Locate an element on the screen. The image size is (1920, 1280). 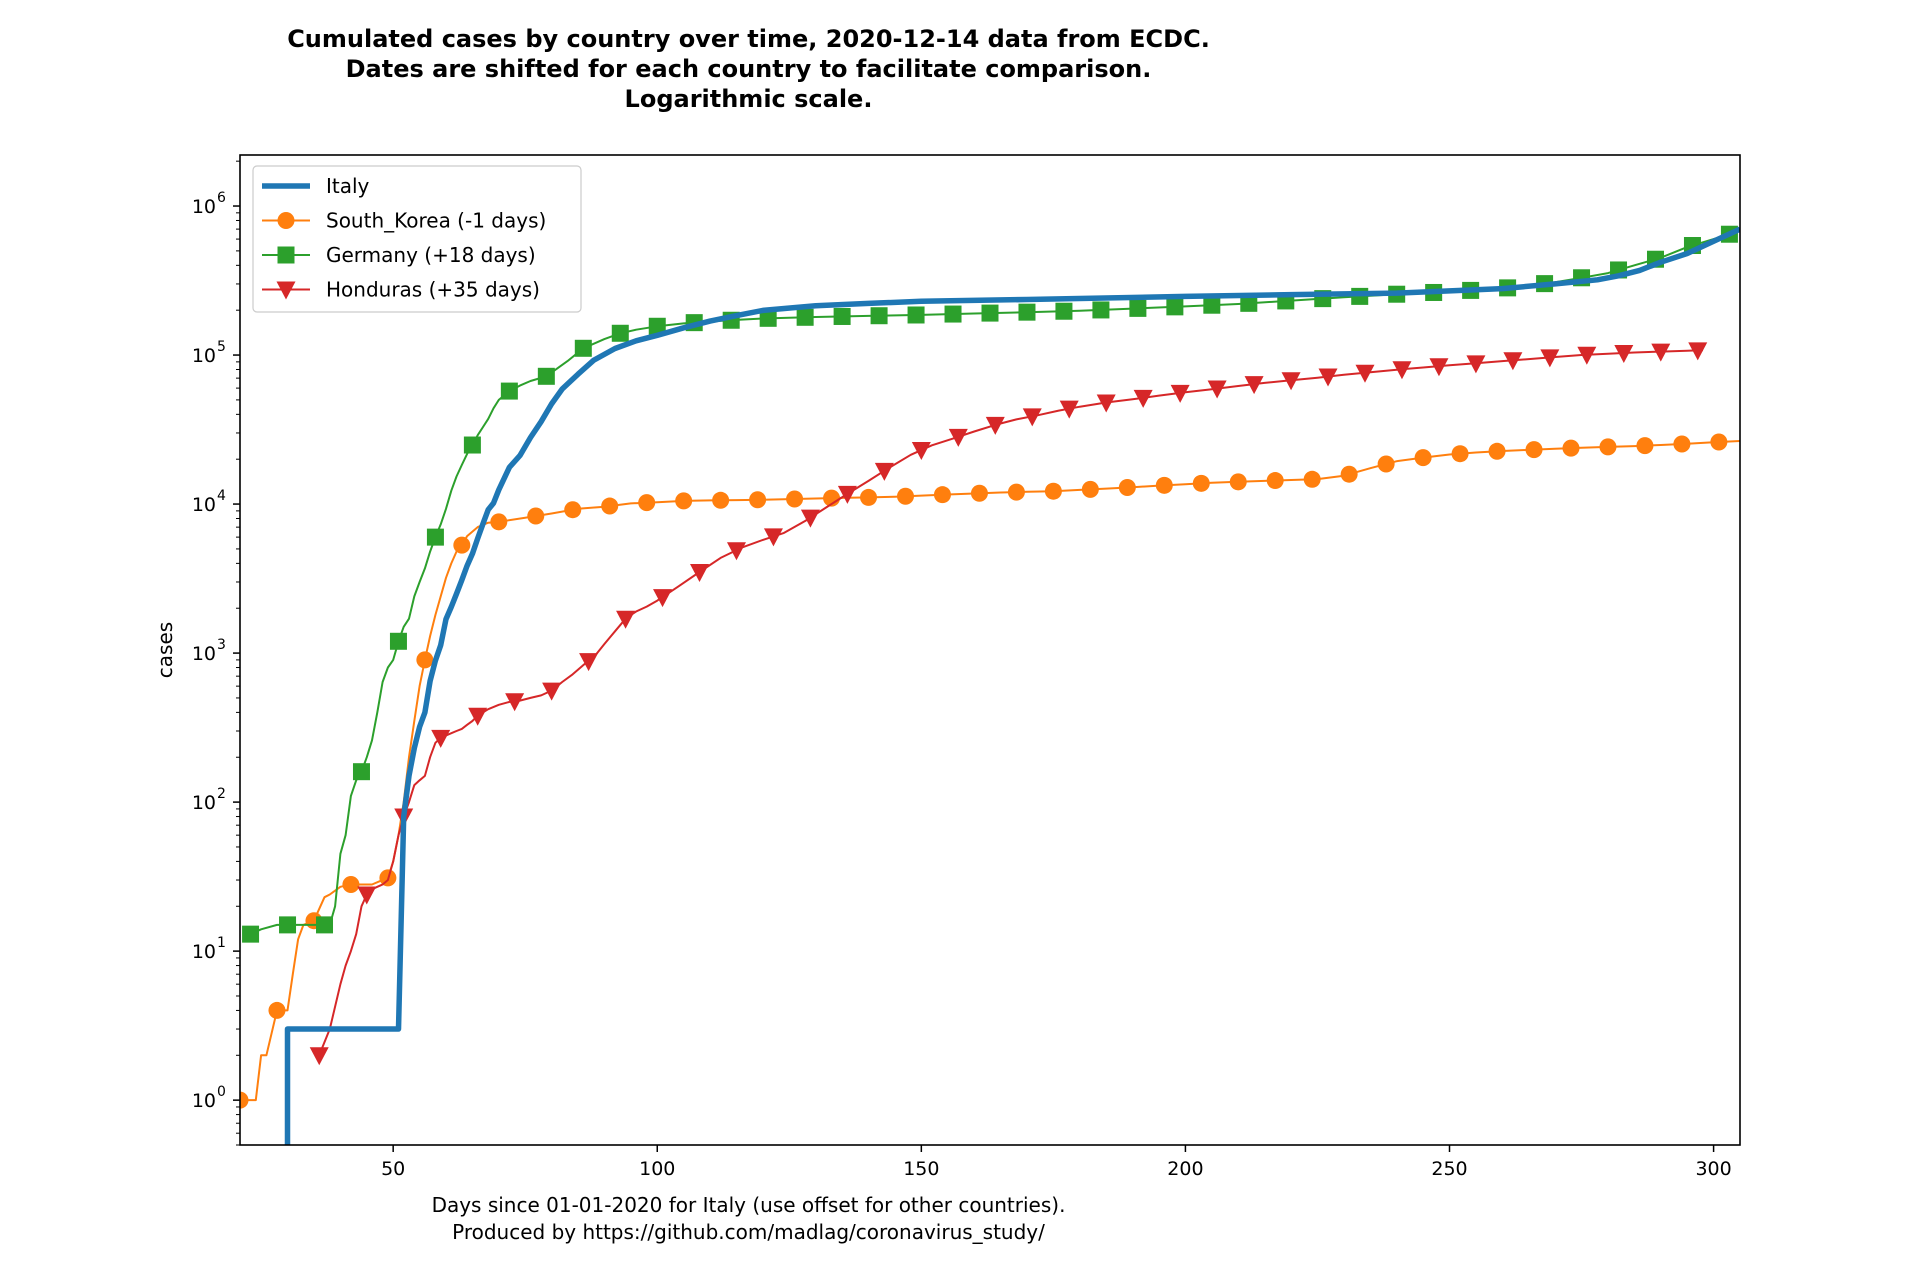
legend-box is located at coordinates (417, 239).